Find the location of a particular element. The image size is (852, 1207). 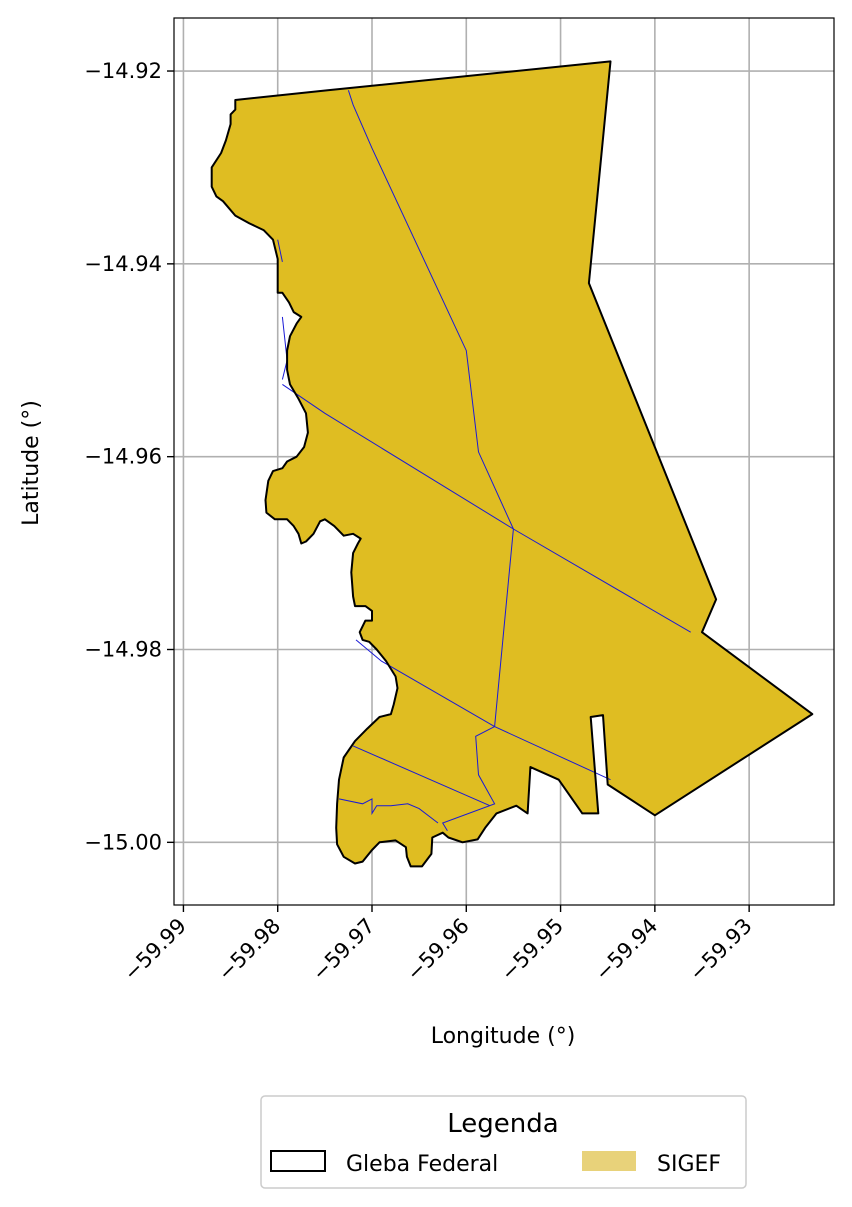

y-tick-label: −14.96 is located at coordinates (123, 457).